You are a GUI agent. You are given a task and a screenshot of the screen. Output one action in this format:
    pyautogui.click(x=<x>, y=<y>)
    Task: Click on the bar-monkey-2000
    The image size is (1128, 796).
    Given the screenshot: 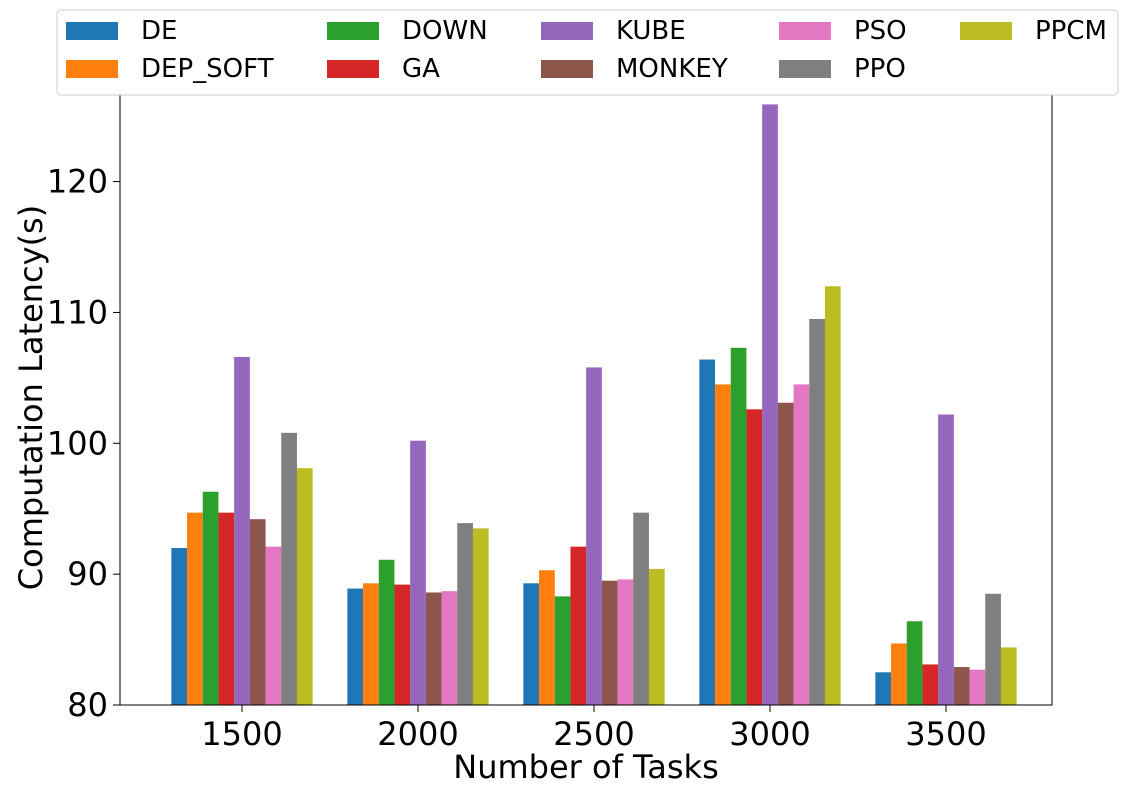 What is the action you would take?
    pyautogui.click(x=433, y=648)
    